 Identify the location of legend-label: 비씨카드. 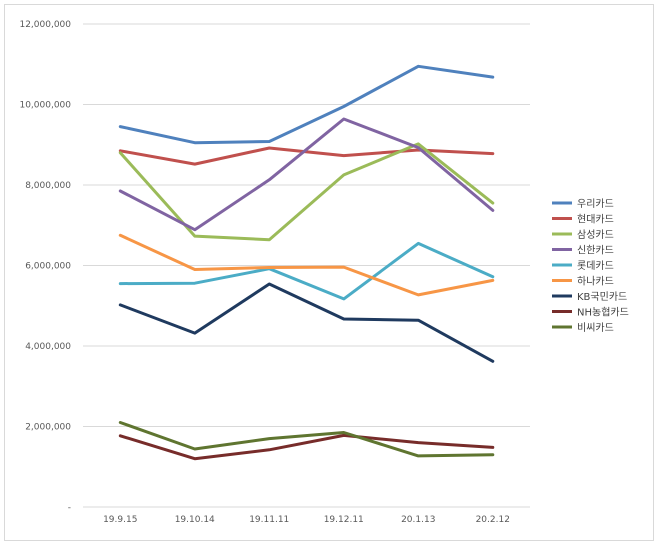
(595, 328).